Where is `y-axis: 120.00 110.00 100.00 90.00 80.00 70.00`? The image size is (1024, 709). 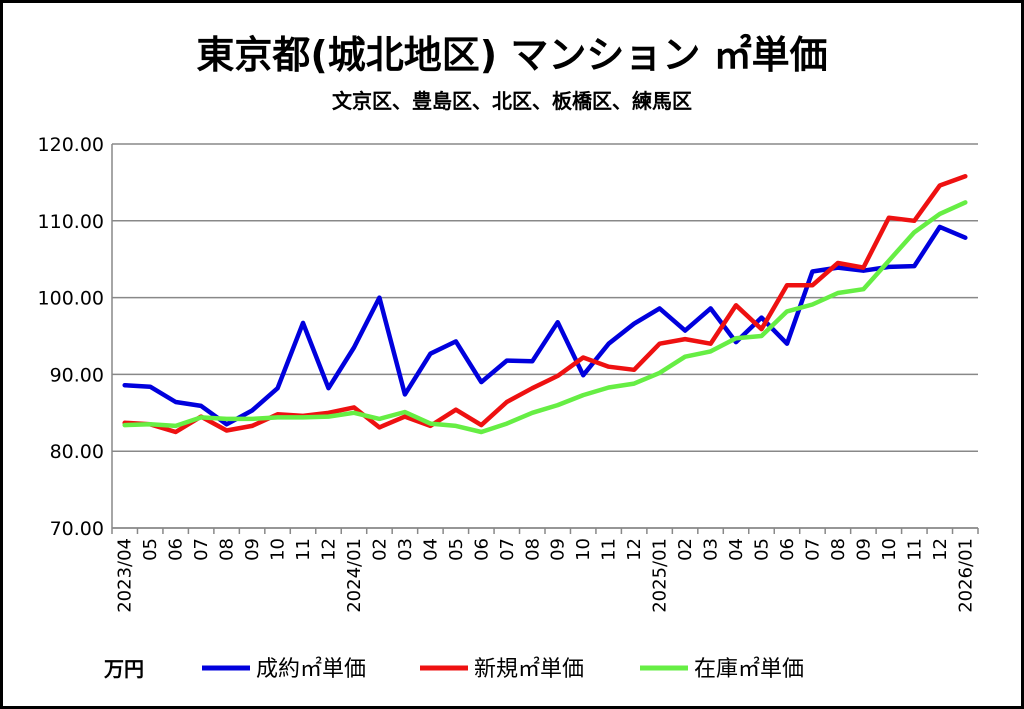
y-axis: 120.00 110.00 100.00 90.00 80.00 70.00 is located at coordinates (75, 337).